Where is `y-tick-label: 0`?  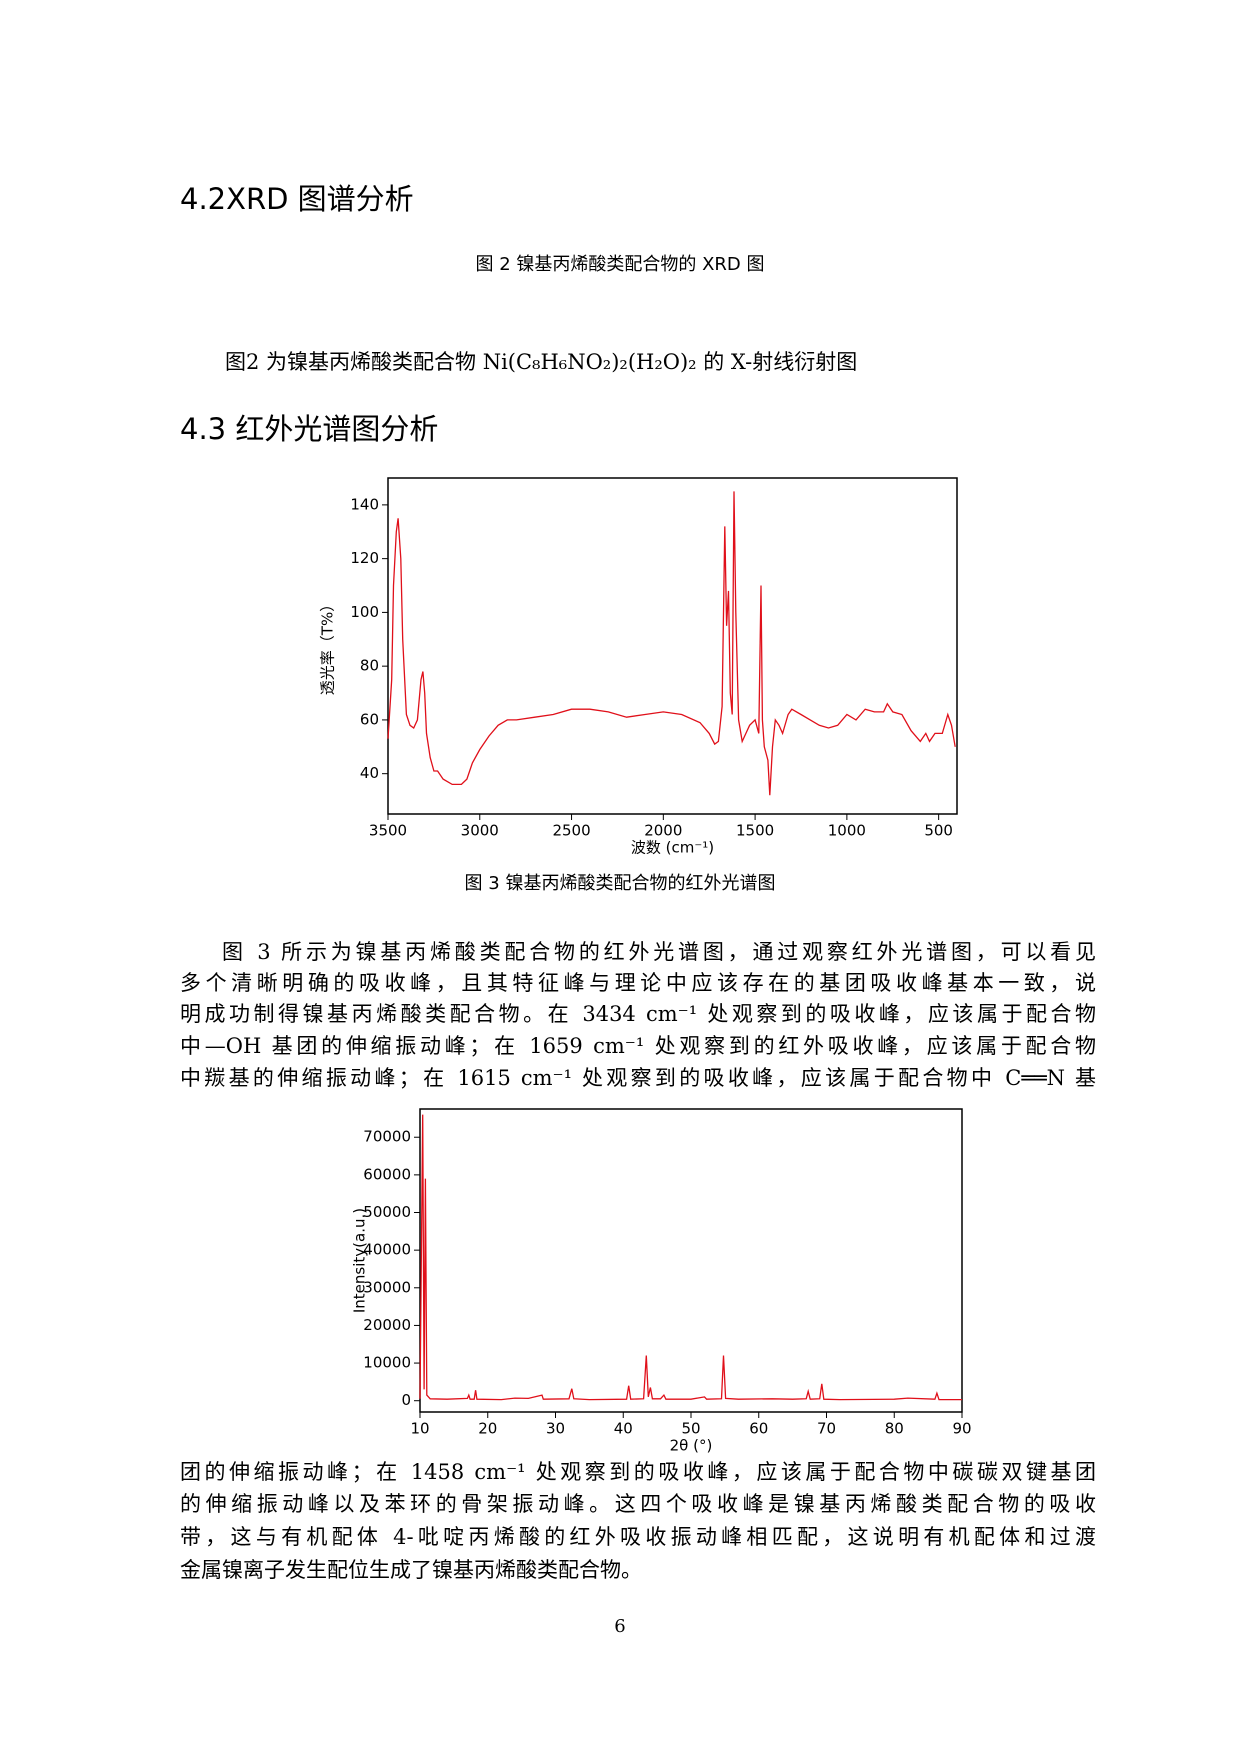
y-tick-label: 0 is located at coordinates (406, 1400).